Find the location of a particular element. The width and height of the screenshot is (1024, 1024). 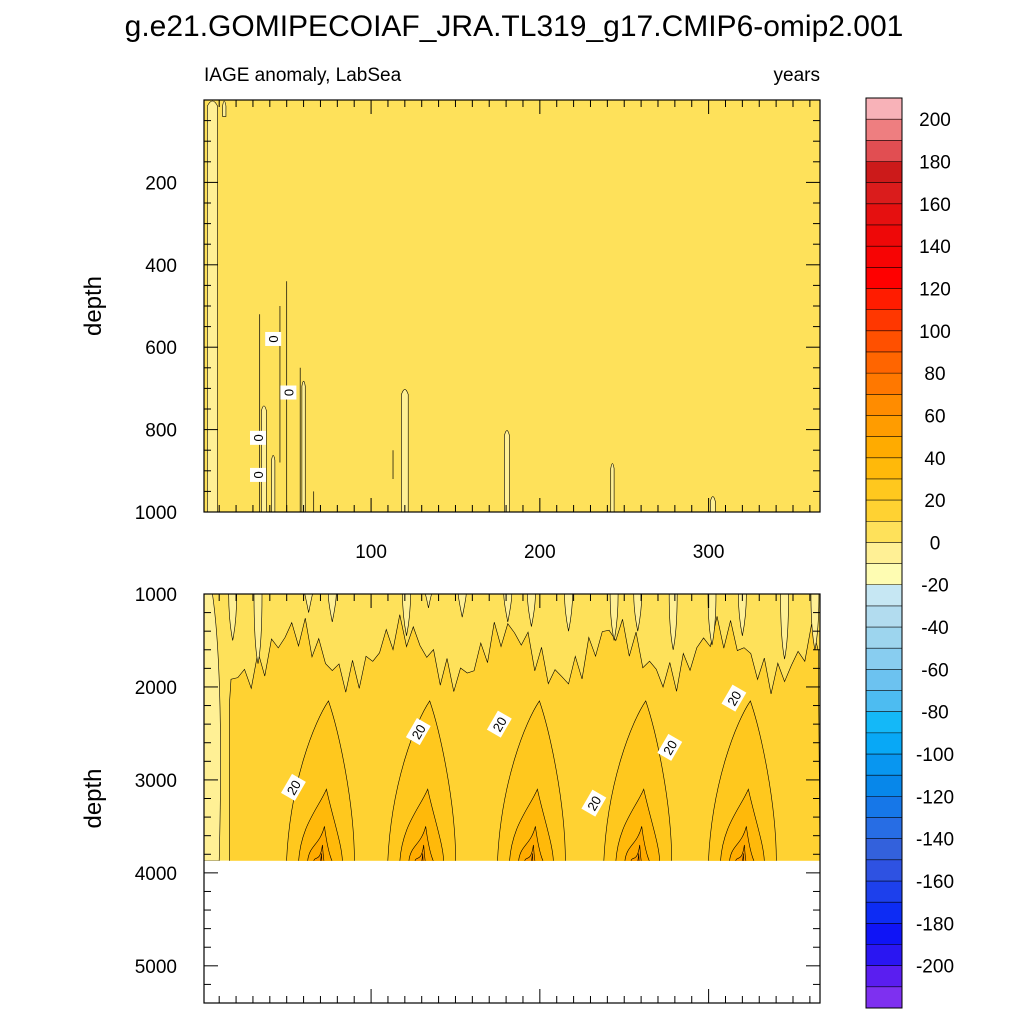

colorbar-tick-label: 80 is located at coordinates (934, 374).